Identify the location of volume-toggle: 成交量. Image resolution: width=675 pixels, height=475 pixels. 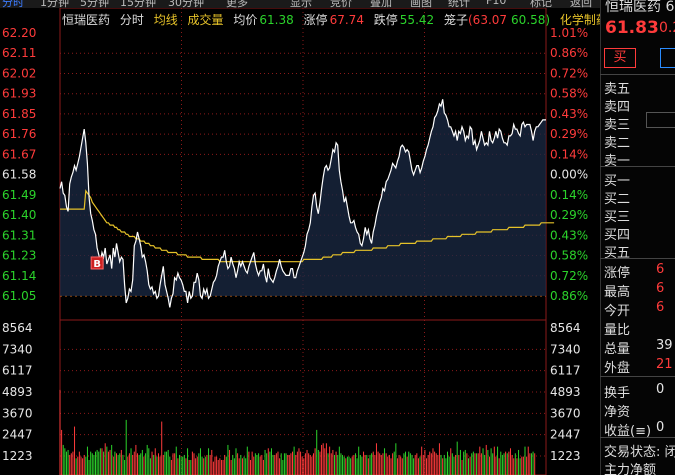
(205, 20).